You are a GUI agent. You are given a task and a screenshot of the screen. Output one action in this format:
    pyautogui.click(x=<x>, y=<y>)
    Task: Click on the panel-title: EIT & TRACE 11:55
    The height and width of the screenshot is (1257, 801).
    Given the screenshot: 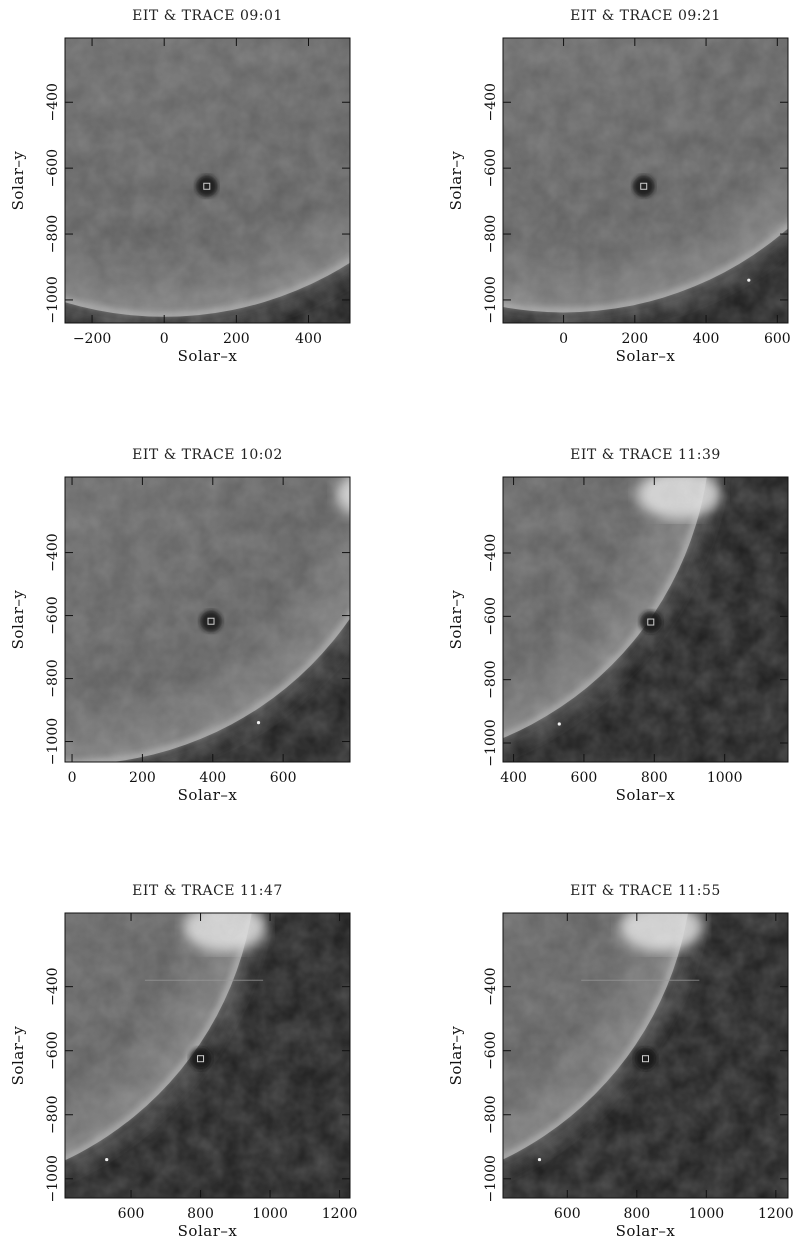 What is the action you would take?
    pyautogui.click(x=645, y=891)
    